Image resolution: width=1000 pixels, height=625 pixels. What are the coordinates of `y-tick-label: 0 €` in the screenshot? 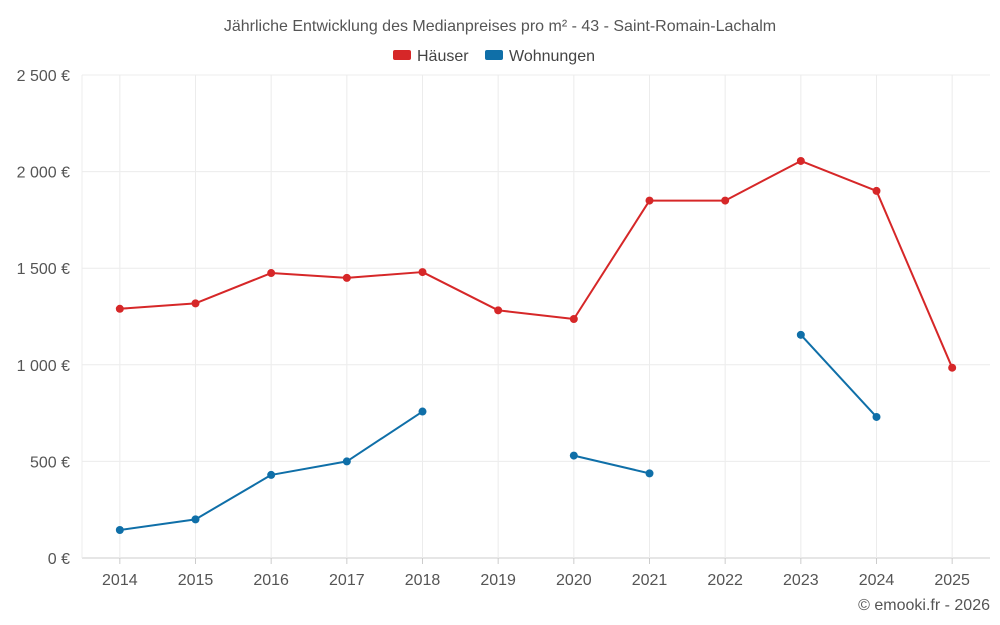 It's located at (59, 559).